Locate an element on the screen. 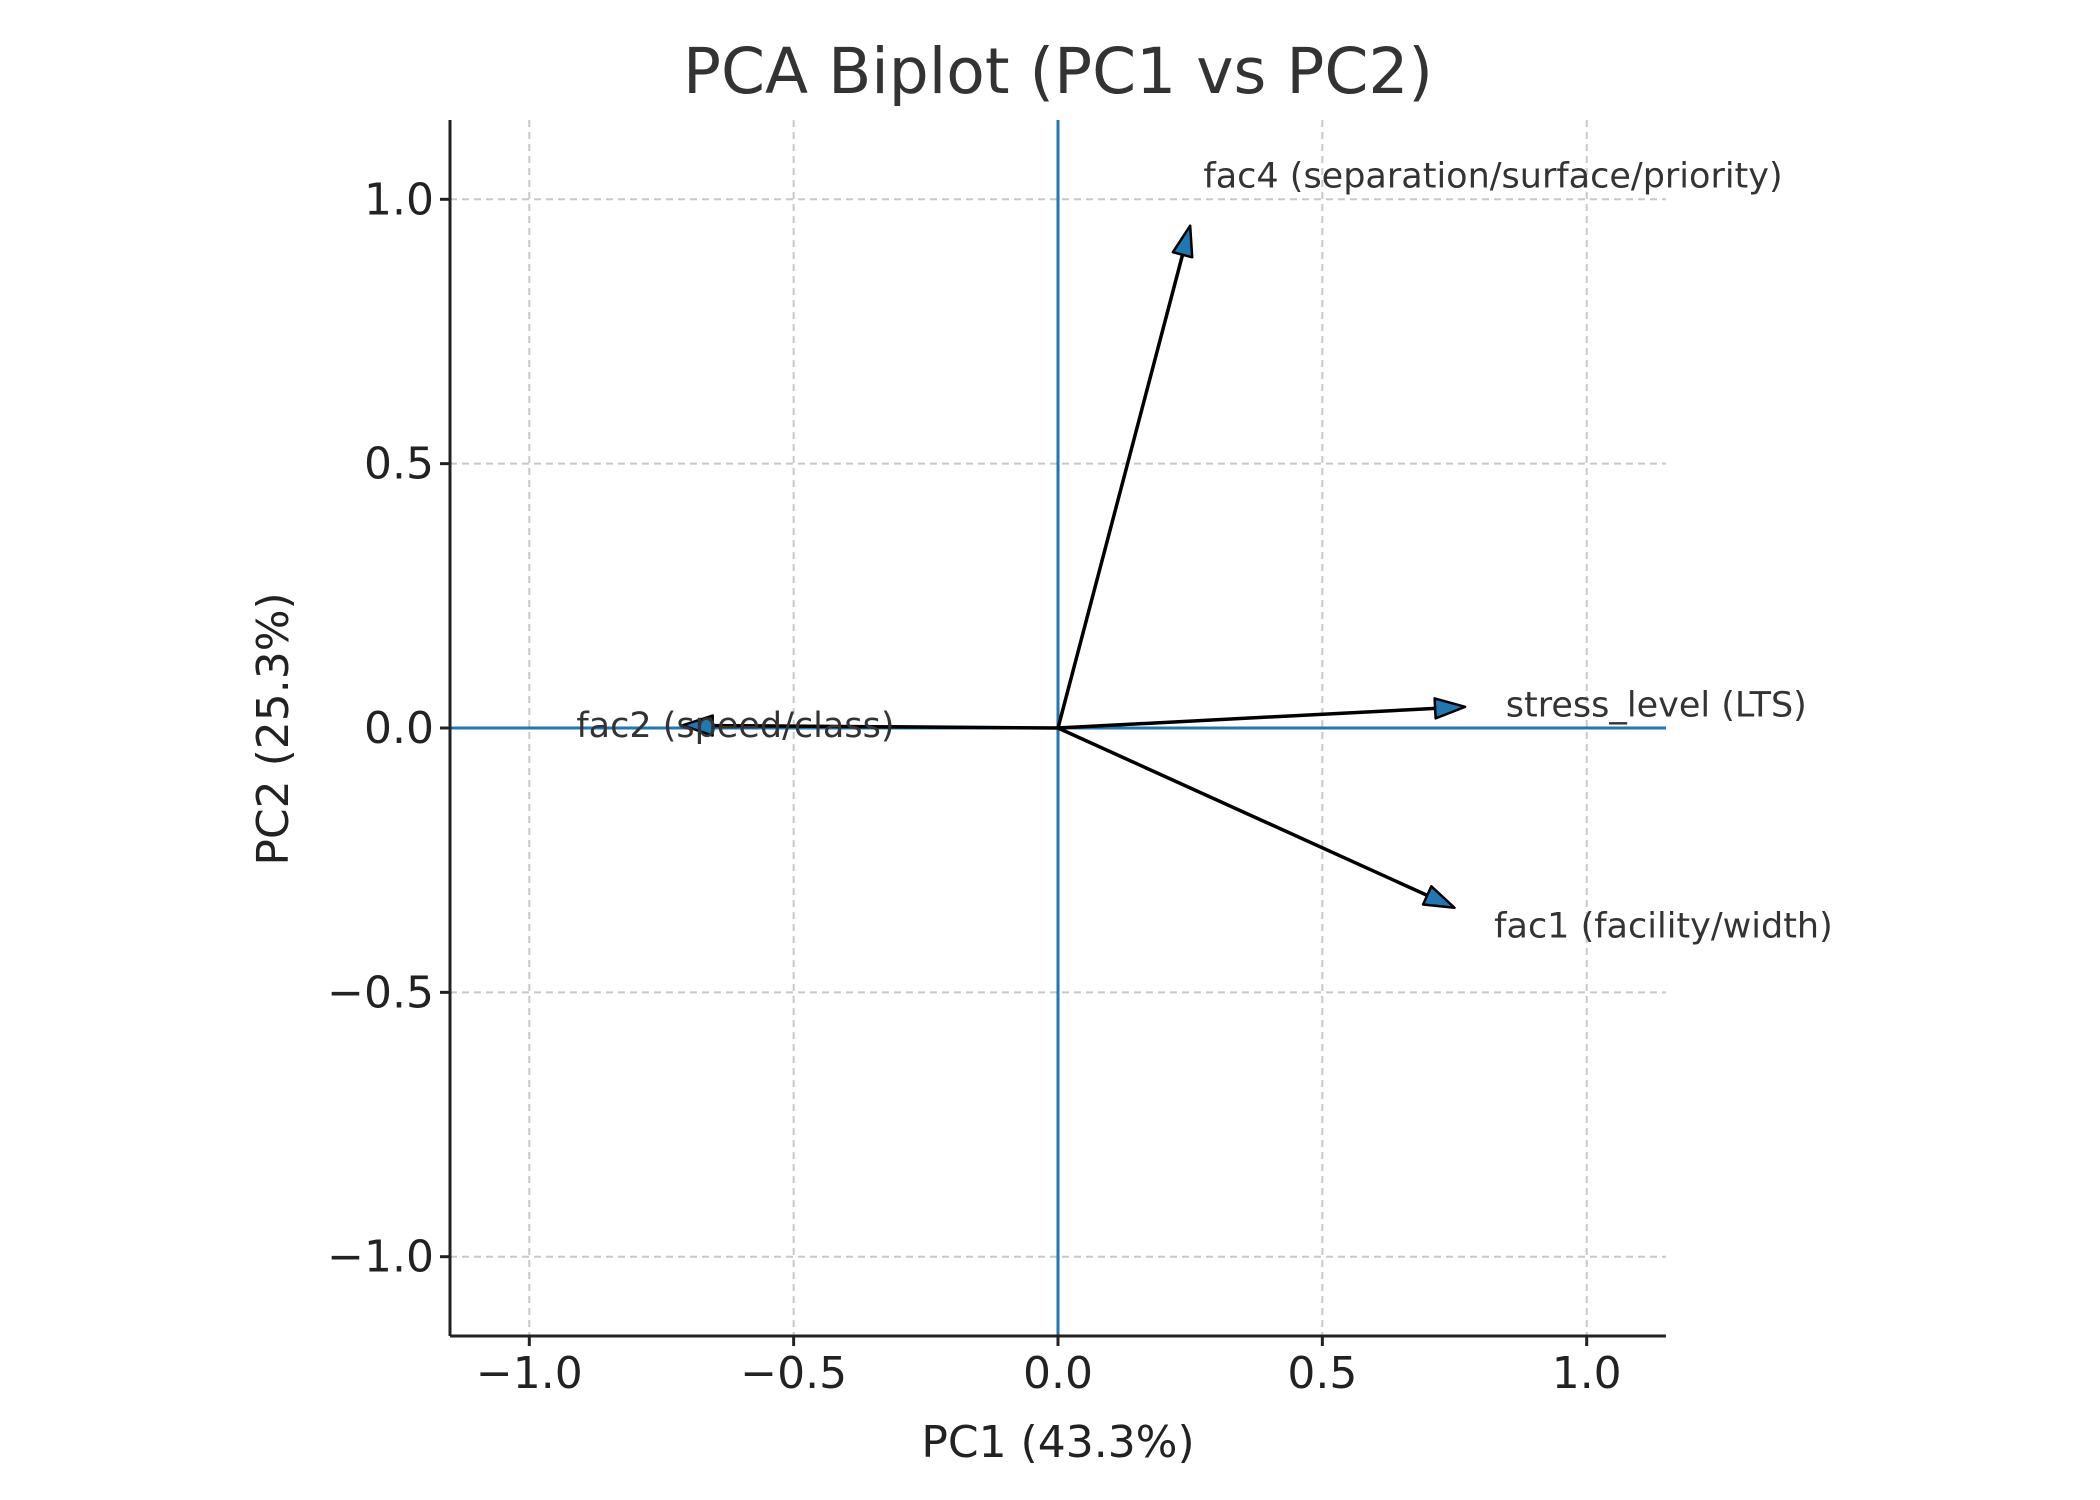 The height and width of the screenshot is (1500, 2100). y-tick-label: 0.5 is located at coordinates (399, 464).